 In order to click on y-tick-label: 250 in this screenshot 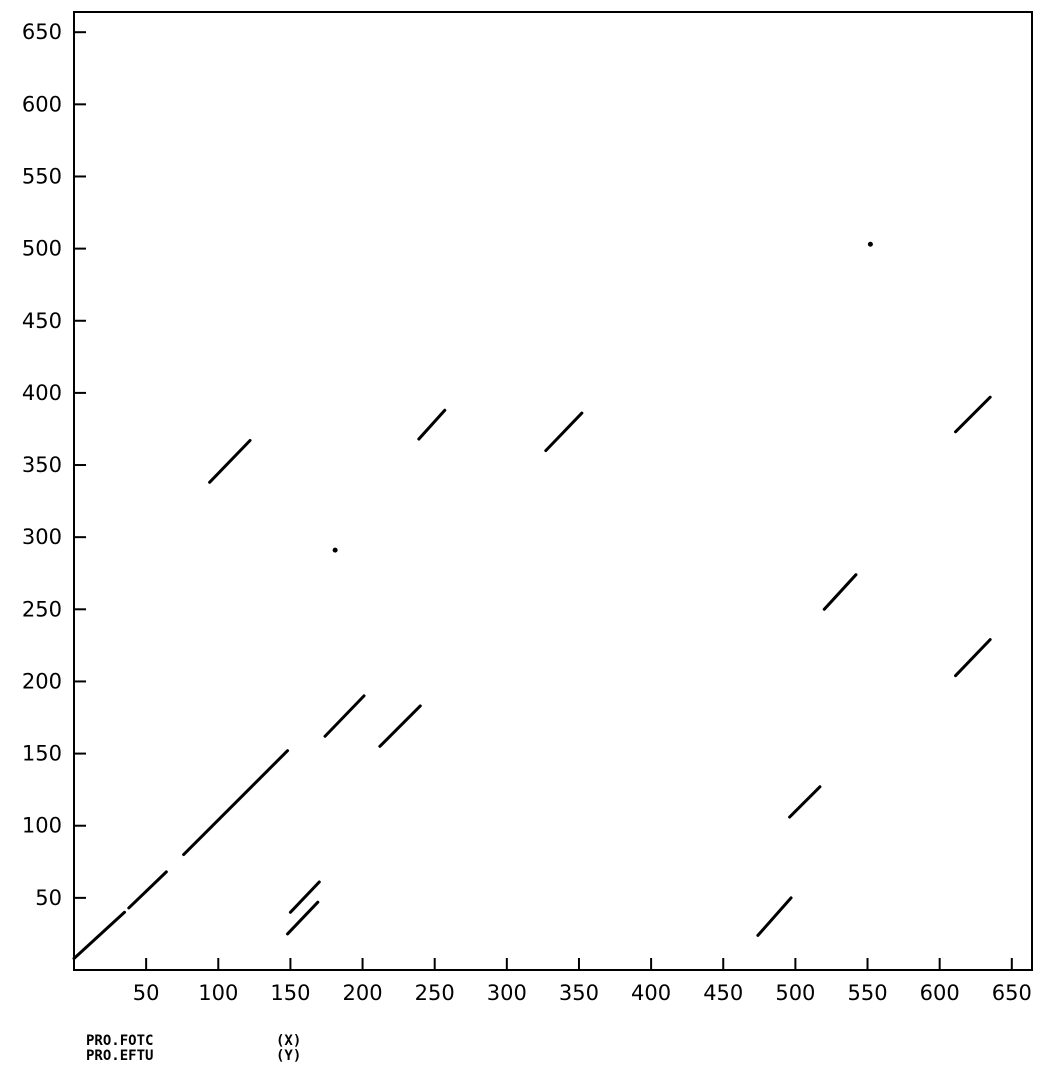, I will do `click(42, 609)`.